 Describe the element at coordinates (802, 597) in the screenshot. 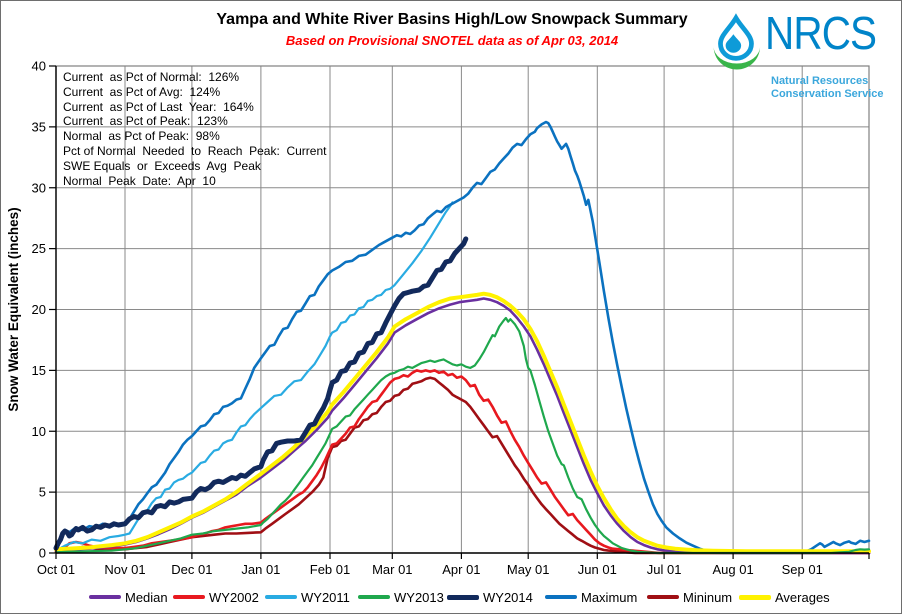

I see `legend-label-averages: Averages` at that location.